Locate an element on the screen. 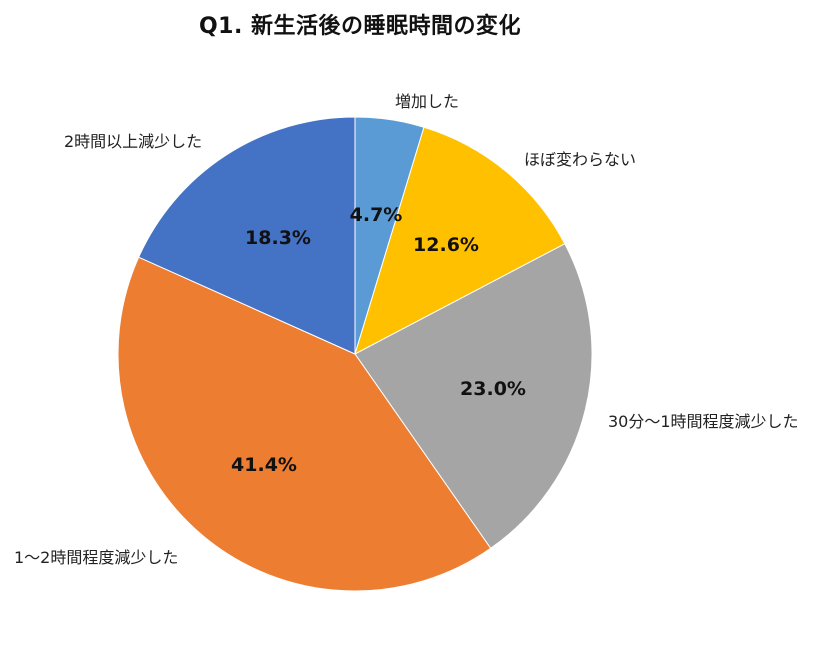  category-label-2h-plus-decrease: 2時間以上減少した is located at coordinates (133, 141).